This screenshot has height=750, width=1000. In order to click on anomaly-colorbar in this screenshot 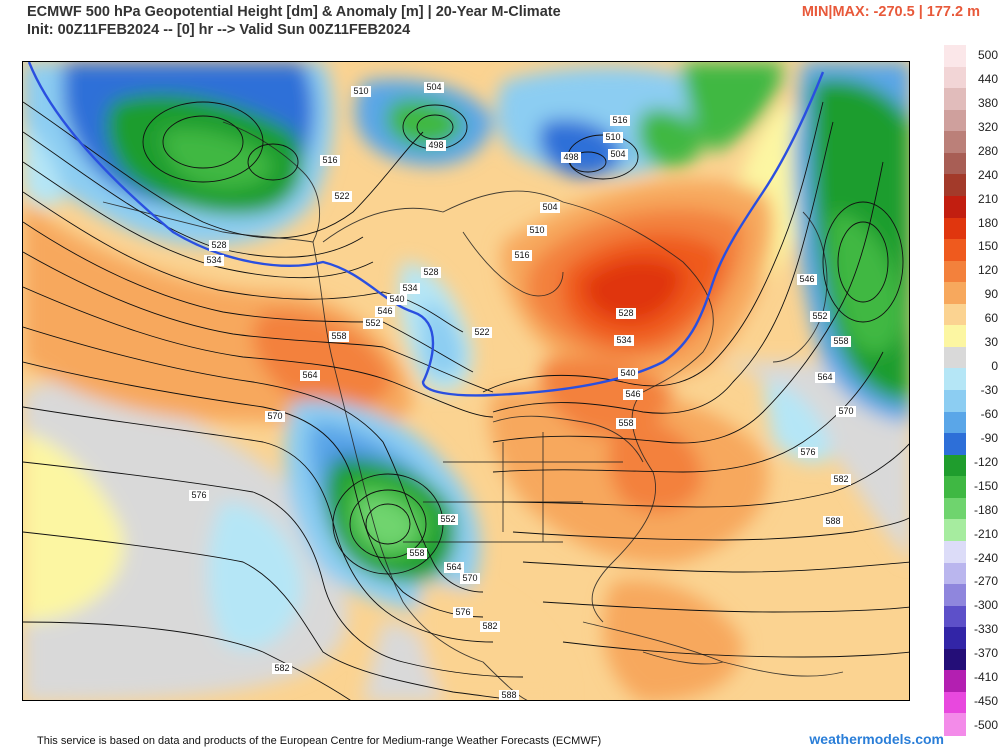, I will do `click(955, 390)`.